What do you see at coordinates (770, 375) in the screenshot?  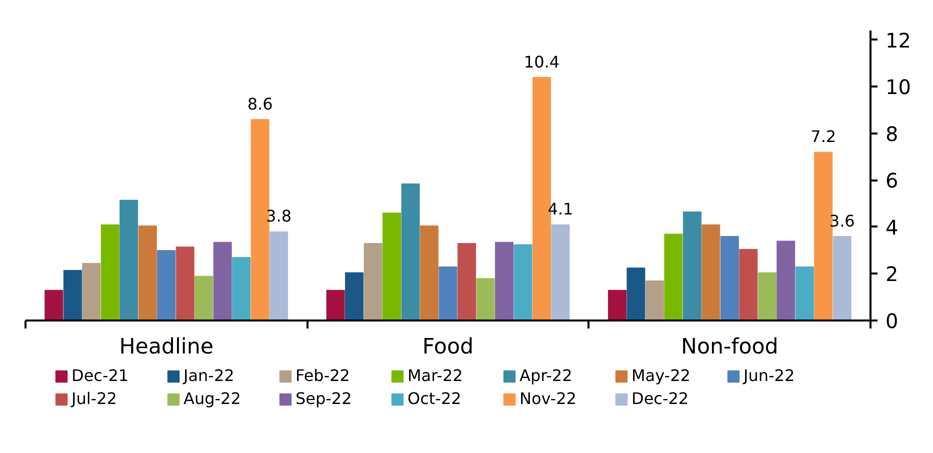 I see `legend-label: Jun-22` at bounding box center [770, 375].